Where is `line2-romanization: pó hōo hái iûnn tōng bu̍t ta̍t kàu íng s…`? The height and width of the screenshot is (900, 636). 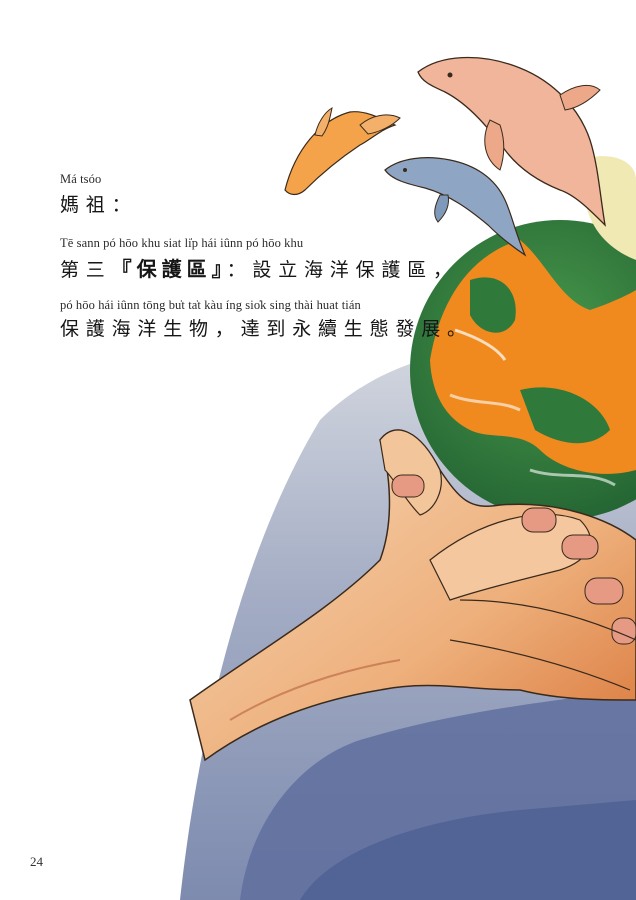 line2-romanization: pó hōo hái iûnn tōng bu̍t ta̍t kàu íng s… is located at coordinates (210, 305).